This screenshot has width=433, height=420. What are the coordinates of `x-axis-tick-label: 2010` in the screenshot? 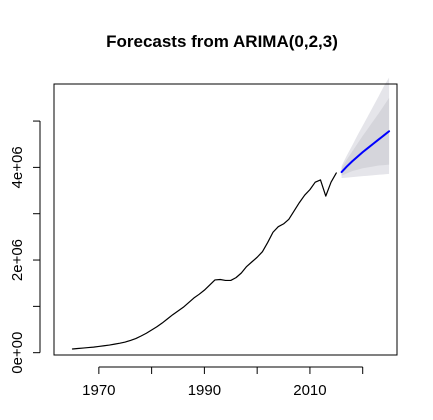 It's located at (309, 390).